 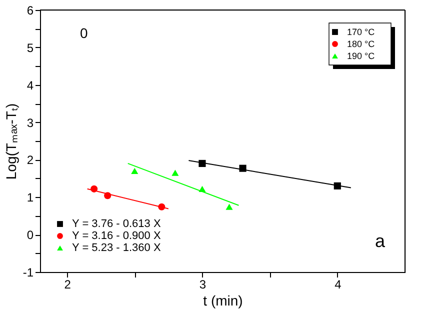 I want to click on y-tick-label: 4, so click(x=30, y=85).